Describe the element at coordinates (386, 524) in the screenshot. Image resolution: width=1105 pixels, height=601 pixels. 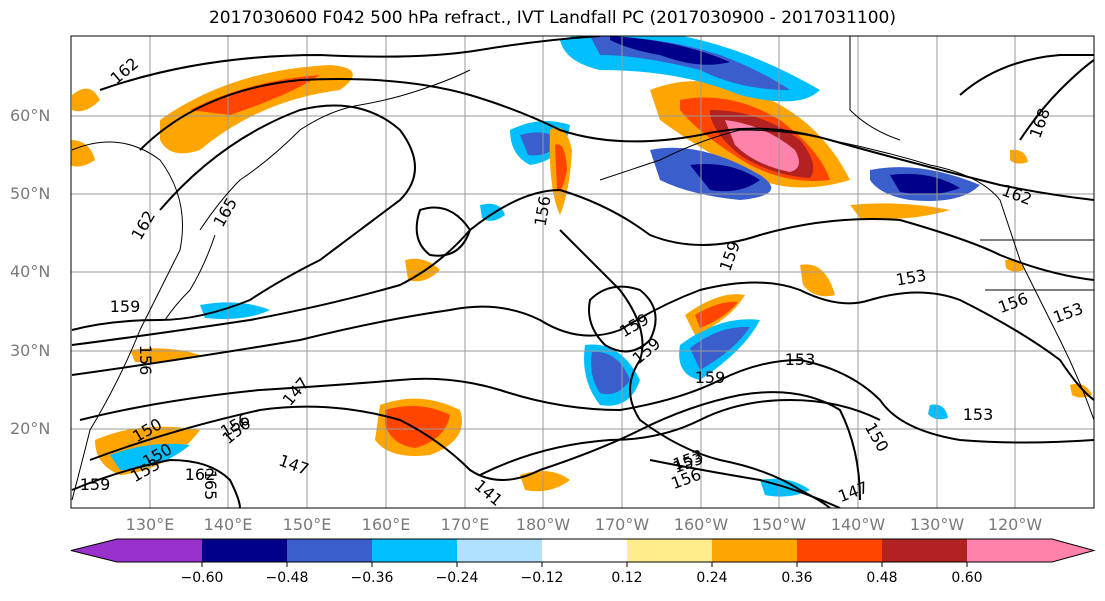
I see `longitude-tick-label: 160°E` at that location.